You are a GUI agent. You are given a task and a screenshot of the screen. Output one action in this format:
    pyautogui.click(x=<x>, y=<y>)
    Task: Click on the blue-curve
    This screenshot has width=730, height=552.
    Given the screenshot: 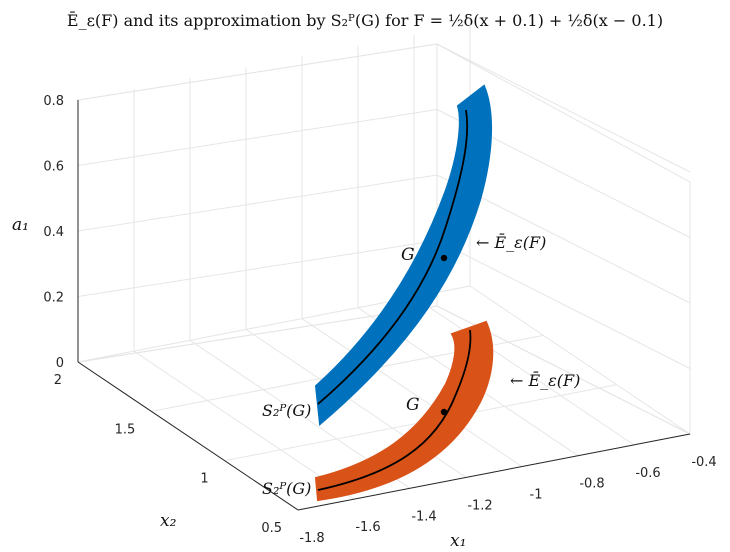 What is the action you would take?
    pyautogui.click(x=393, y=257)
    